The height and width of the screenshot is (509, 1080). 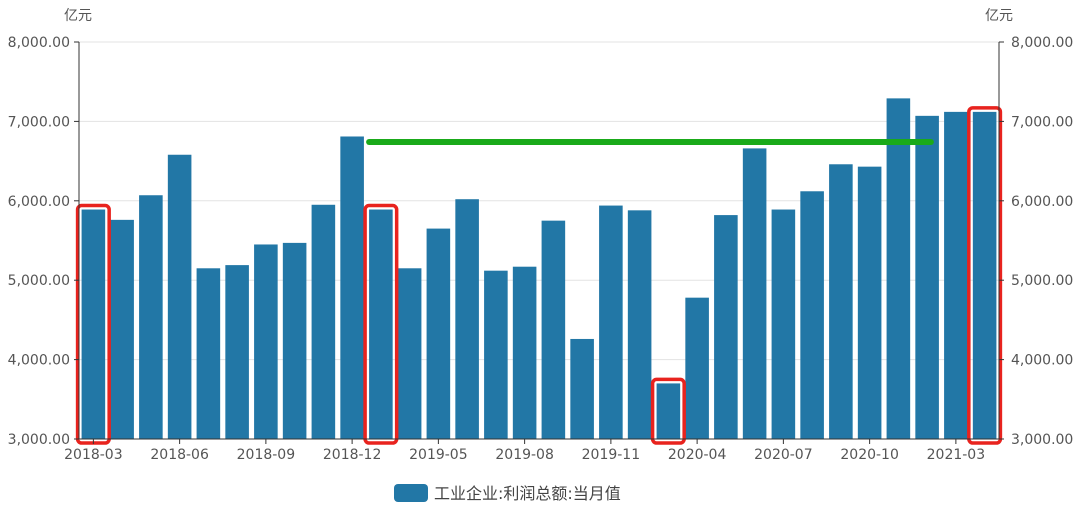 I want to click on x-tick-label: 2020-10, so click(x=869, y=455).